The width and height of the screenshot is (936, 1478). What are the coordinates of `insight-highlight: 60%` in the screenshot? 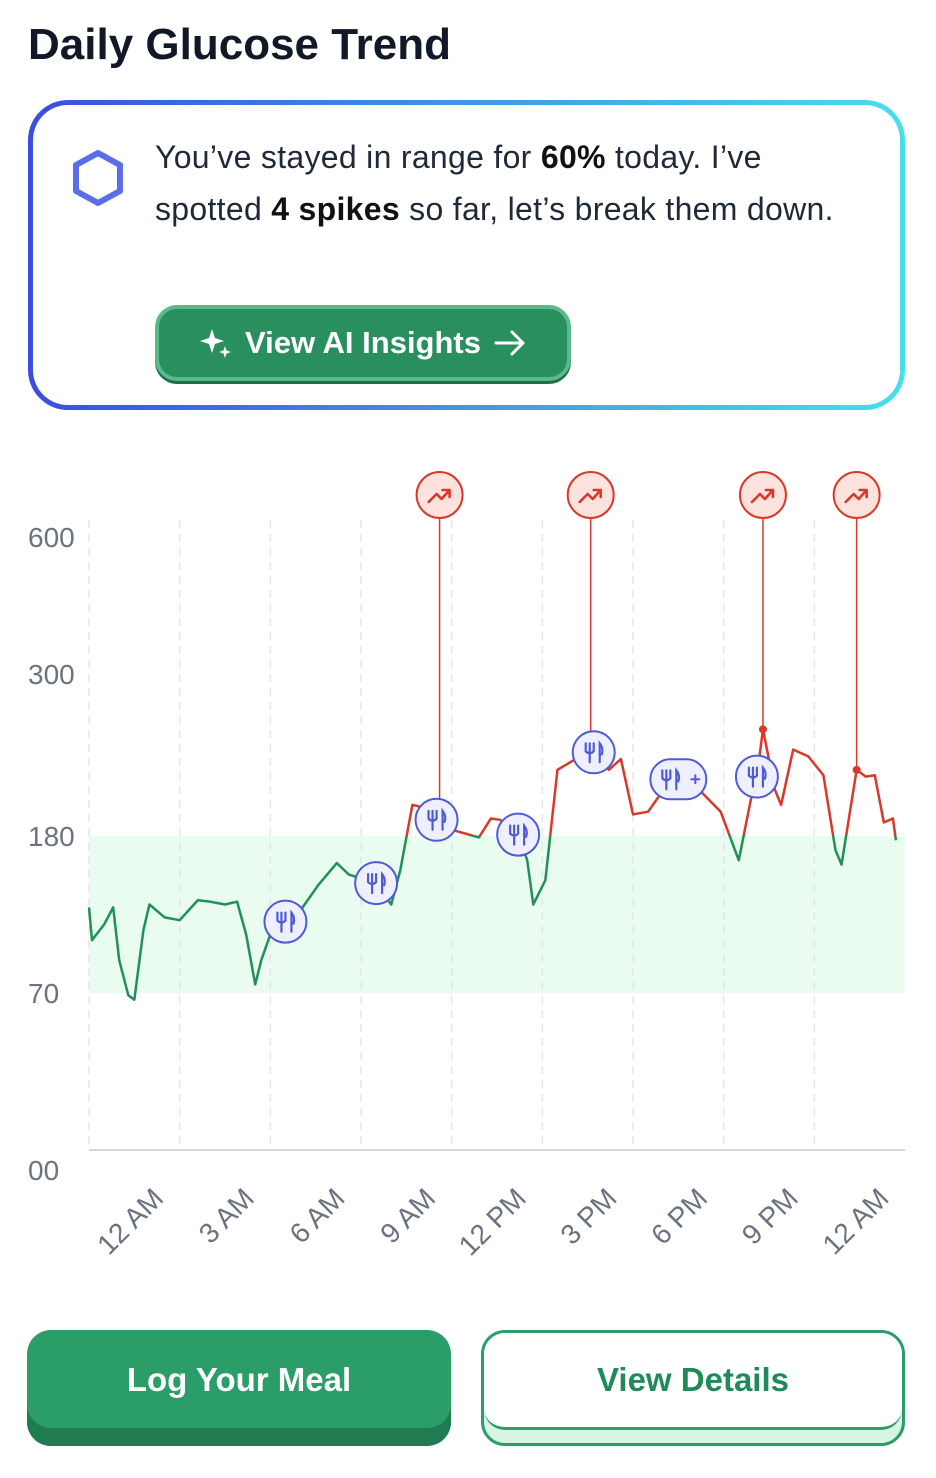 It's located at (573, 157).